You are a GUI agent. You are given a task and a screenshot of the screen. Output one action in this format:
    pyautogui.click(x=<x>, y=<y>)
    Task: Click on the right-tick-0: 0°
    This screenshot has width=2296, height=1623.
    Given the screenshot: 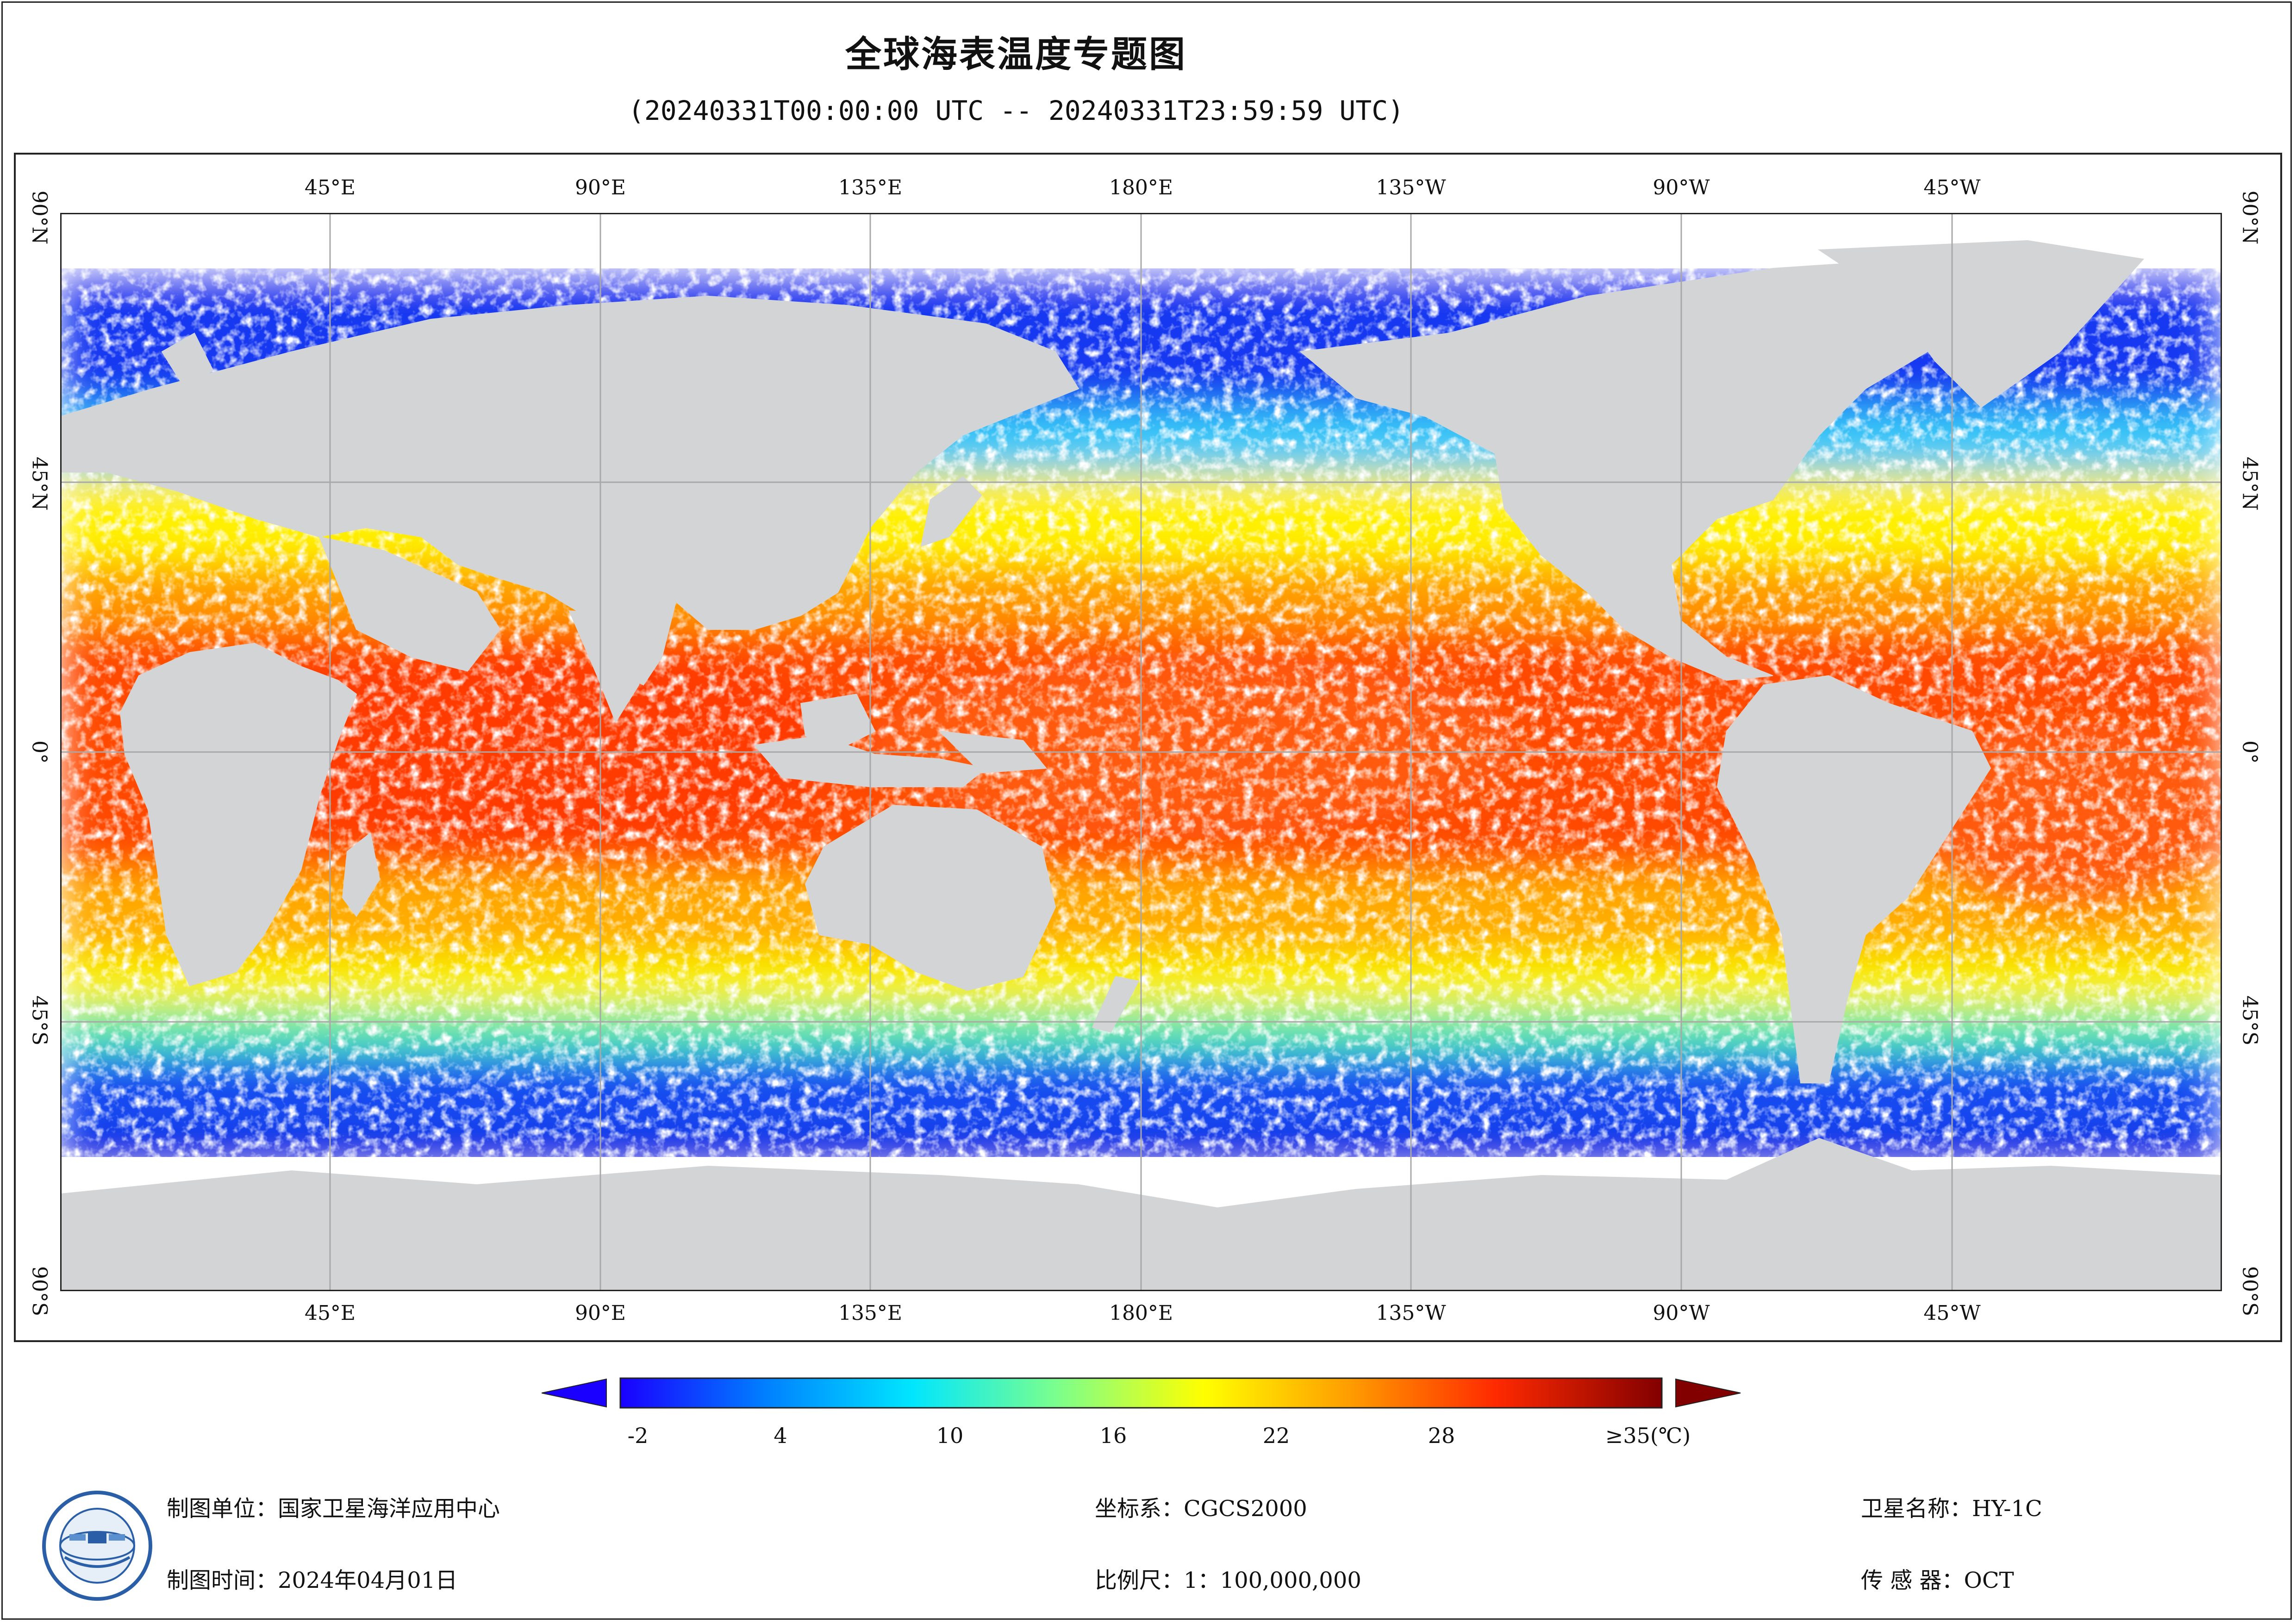 What is the action you would take?
    pyautogui.click(x=2250, y=752)
    